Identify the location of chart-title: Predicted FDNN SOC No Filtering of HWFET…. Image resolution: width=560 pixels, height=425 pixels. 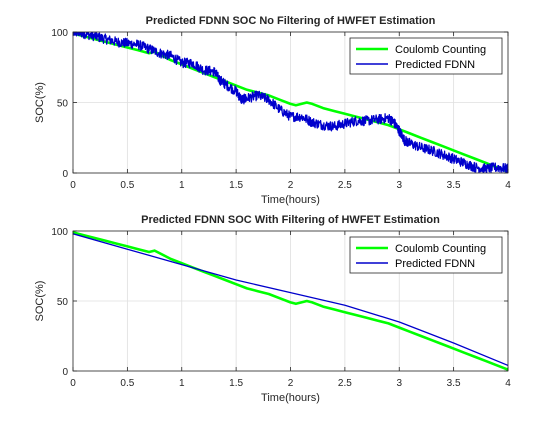
(291, 21).